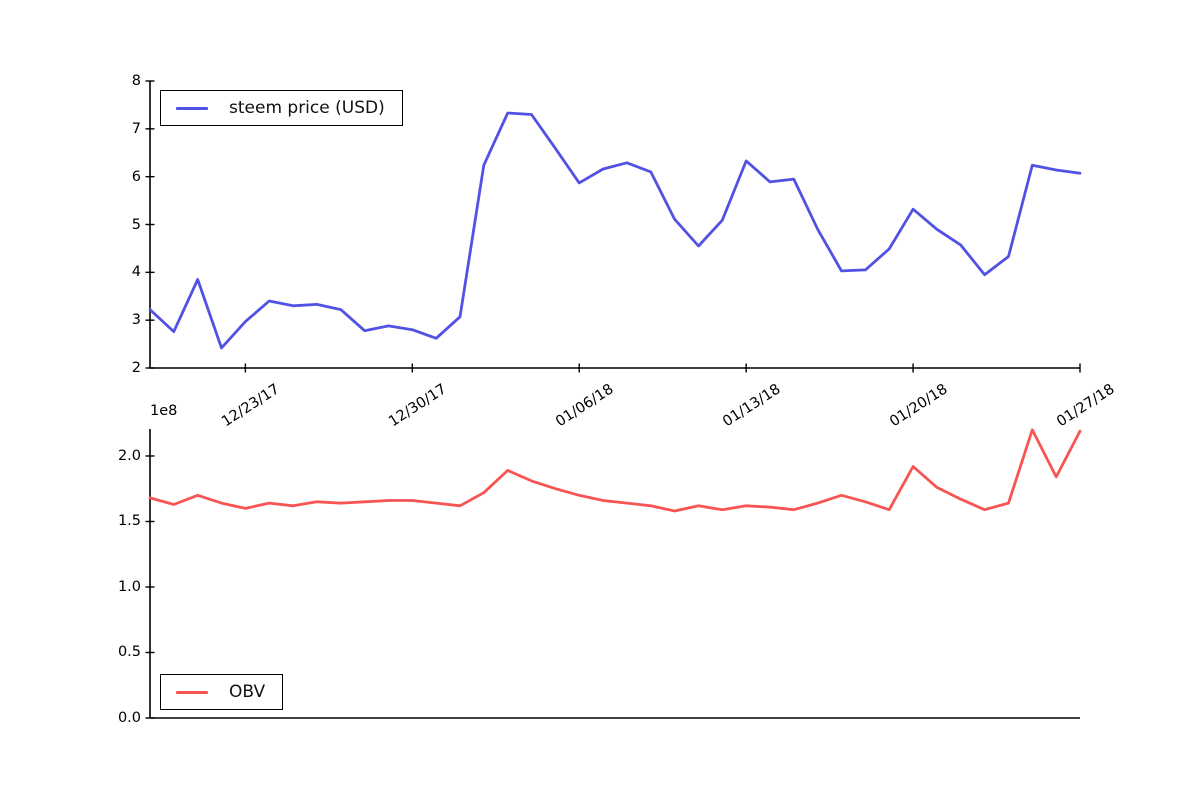 This screenshot has height=800, width=1200. What do you see at coordinates (136, 128) in the screenshot?
I see `y-tick-label: 7` at bounding box center [136, 128].